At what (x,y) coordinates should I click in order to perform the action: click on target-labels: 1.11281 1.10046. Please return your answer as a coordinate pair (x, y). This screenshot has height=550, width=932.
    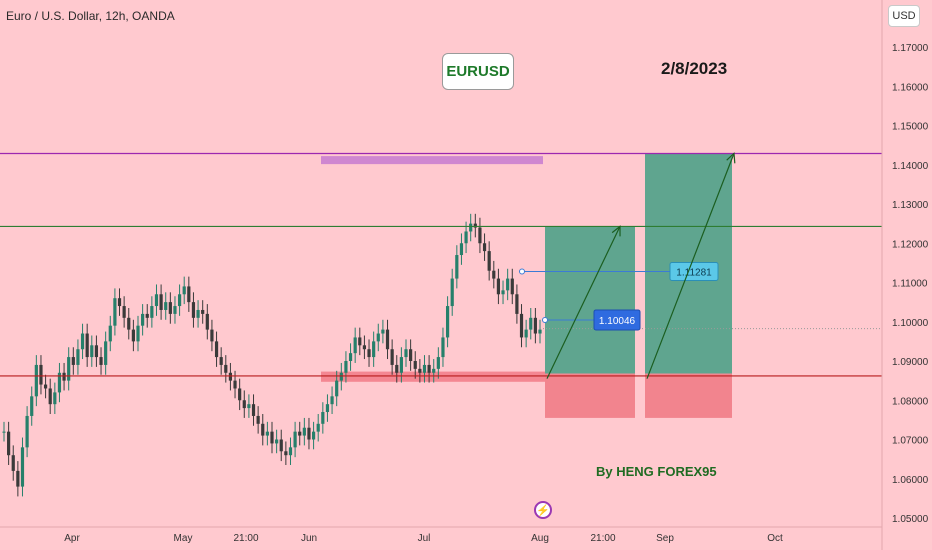
    Looking at the image, I should click on (627, 265).